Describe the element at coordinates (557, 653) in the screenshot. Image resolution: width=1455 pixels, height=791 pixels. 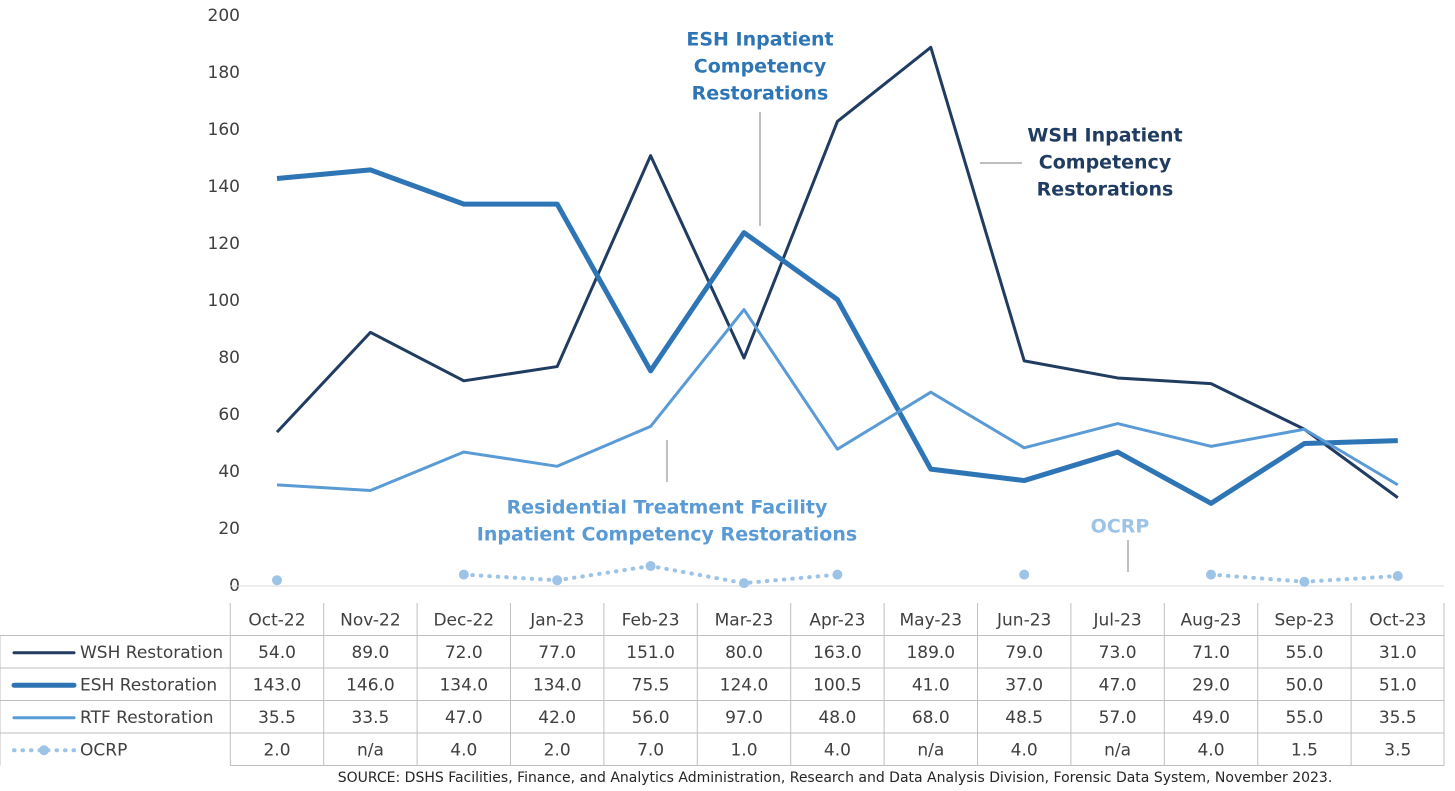
I see `table-cell: 77.0` at that location.